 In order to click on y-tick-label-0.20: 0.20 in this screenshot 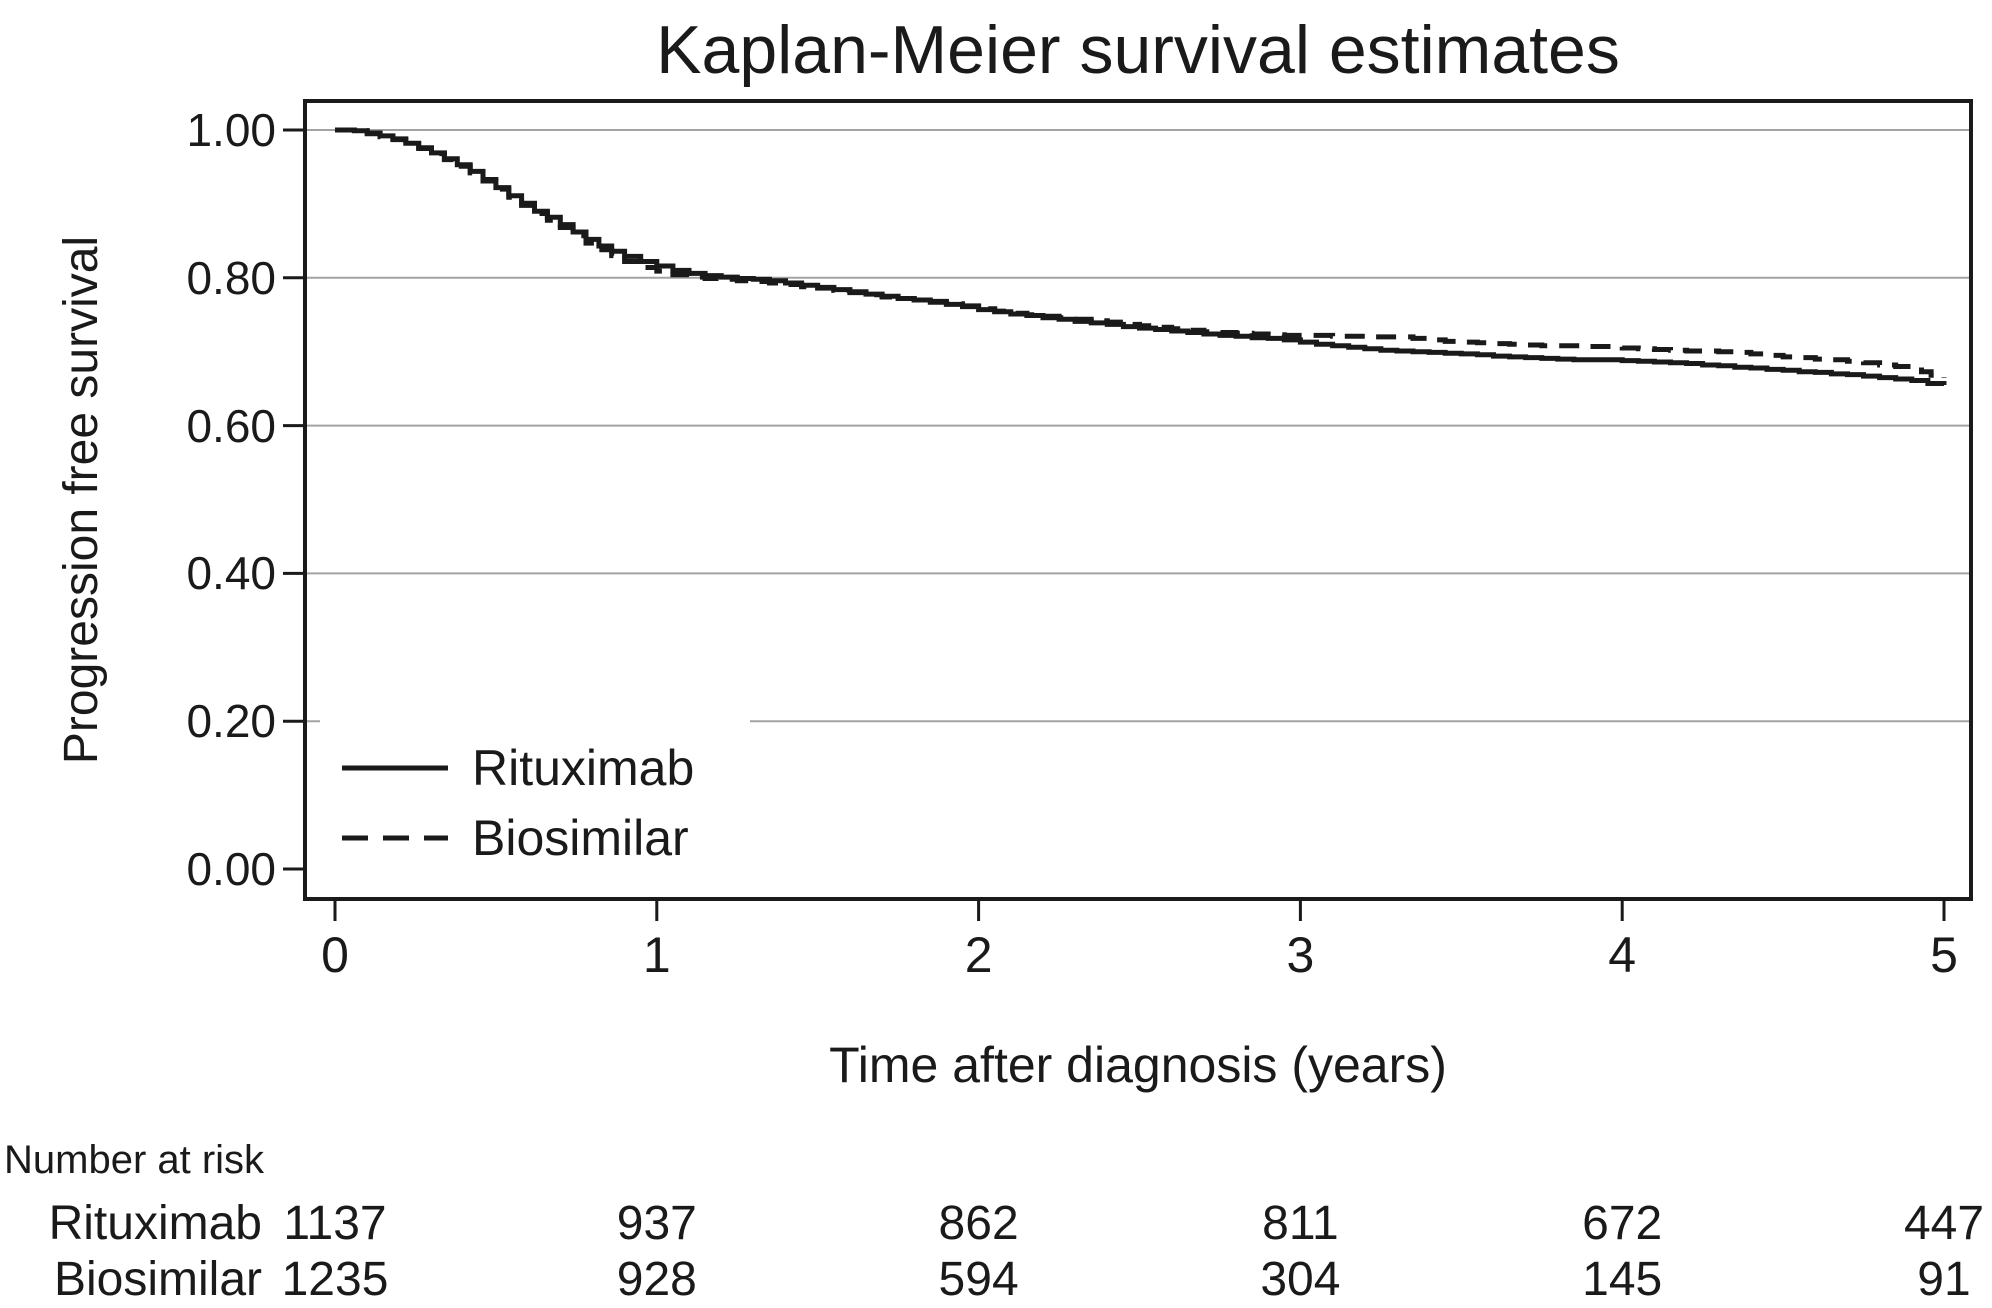, I will do `click(231, 721)`.